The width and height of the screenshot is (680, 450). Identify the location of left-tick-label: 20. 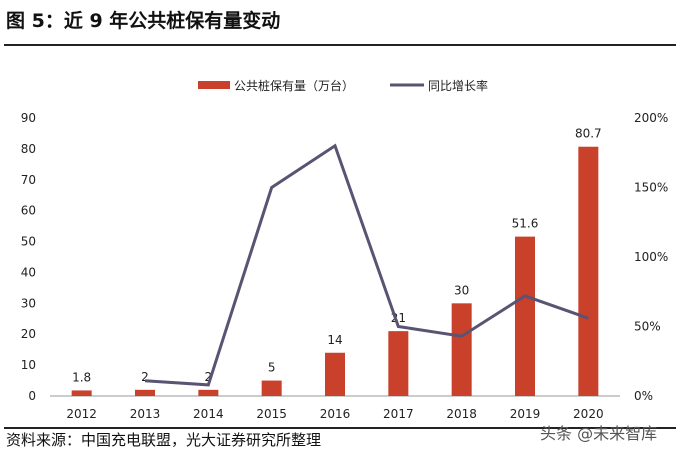
(28, 334).